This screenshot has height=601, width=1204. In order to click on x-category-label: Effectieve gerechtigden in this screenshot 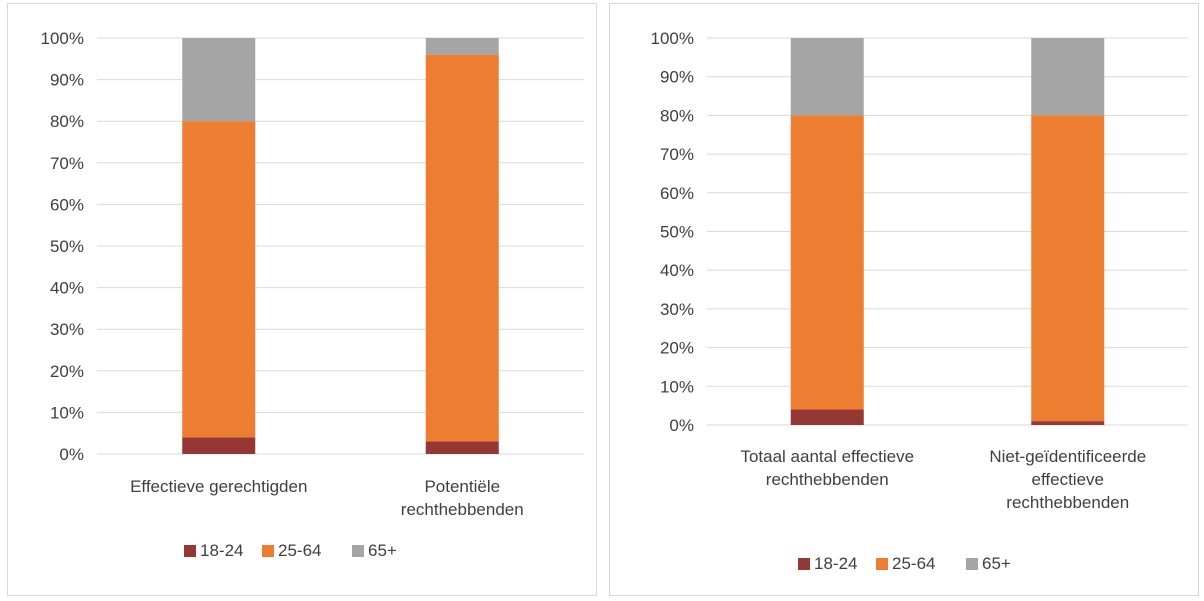, I will do `click(218, 486)`.